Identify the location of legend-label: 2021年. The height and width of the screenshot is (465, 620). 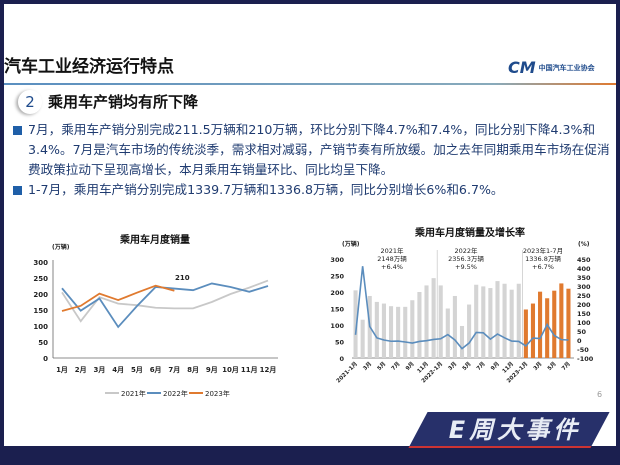
(133, 393).